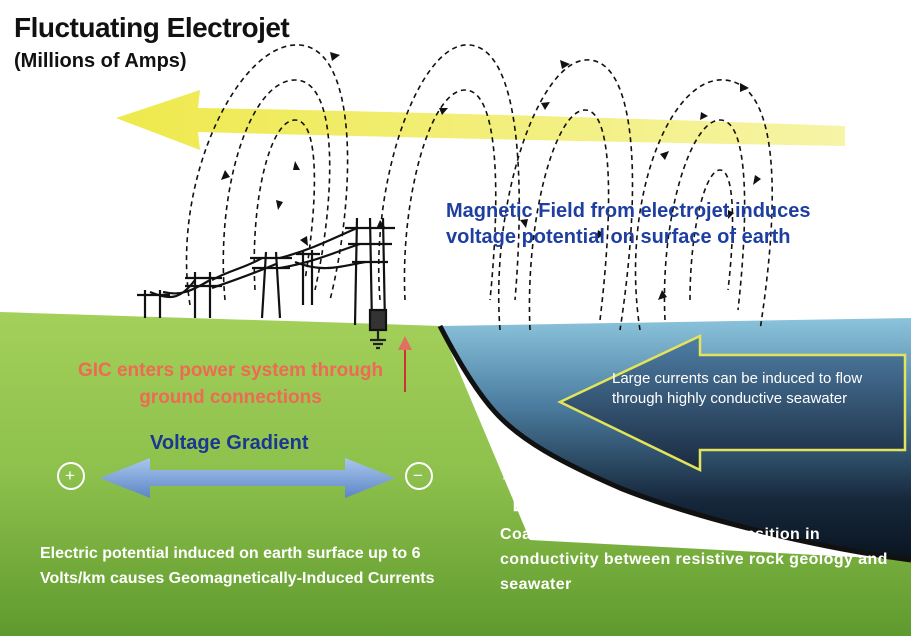 The width and height of the screenshot is (911, 636). What do you see at coordinates (247, 478) in the screenshot?
I see `voltage-gradient-arrow` at bounding box center [247, 478].